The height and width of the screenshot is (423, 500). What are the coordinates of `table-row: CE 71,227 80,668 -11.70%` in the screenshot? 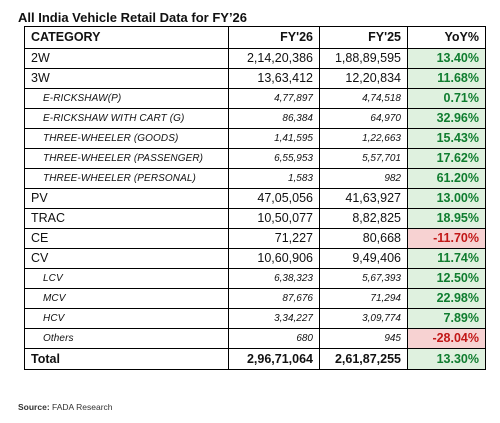 It's located at (255, 238).